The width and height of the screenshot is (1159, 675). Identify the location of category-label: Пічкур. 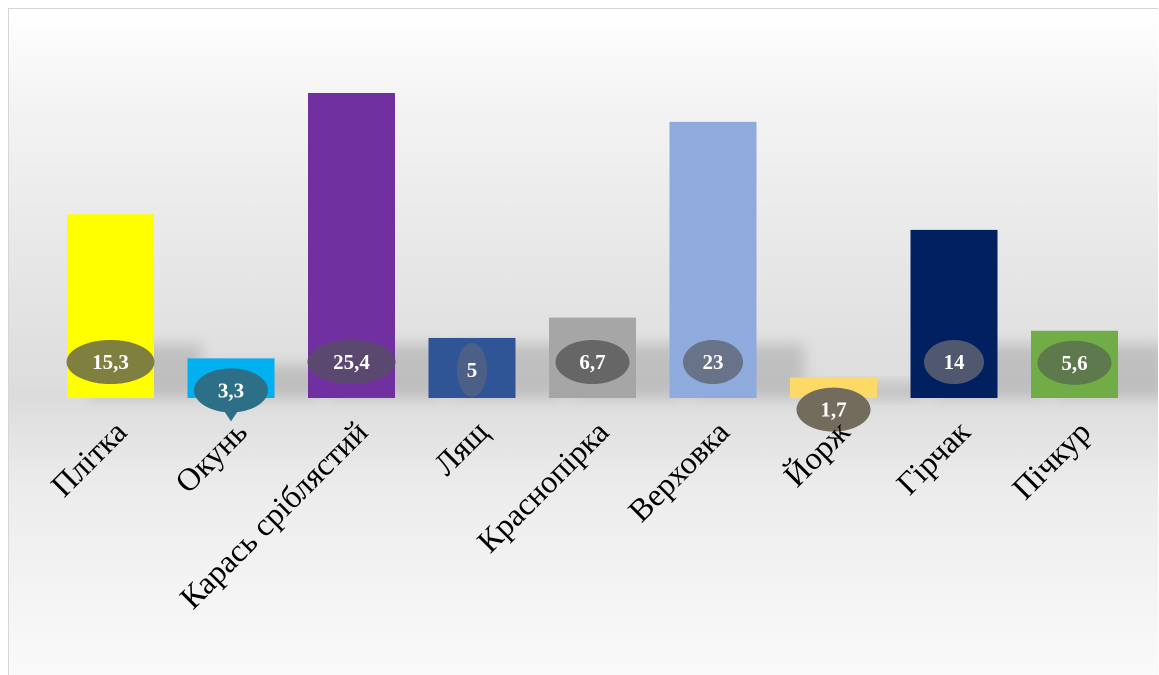
(1051, 459).